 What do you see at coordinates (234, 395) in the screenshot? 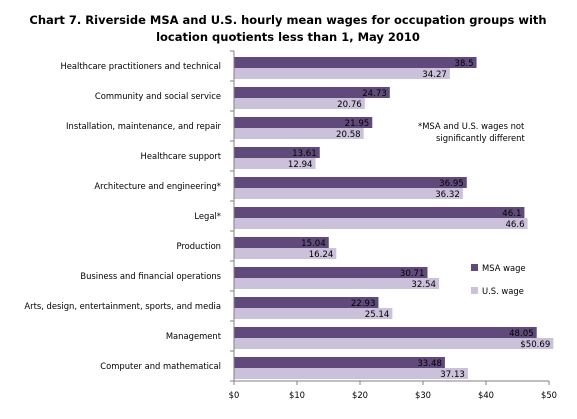
I see `x-tick-label: $0` at bounding box center [234, 395].